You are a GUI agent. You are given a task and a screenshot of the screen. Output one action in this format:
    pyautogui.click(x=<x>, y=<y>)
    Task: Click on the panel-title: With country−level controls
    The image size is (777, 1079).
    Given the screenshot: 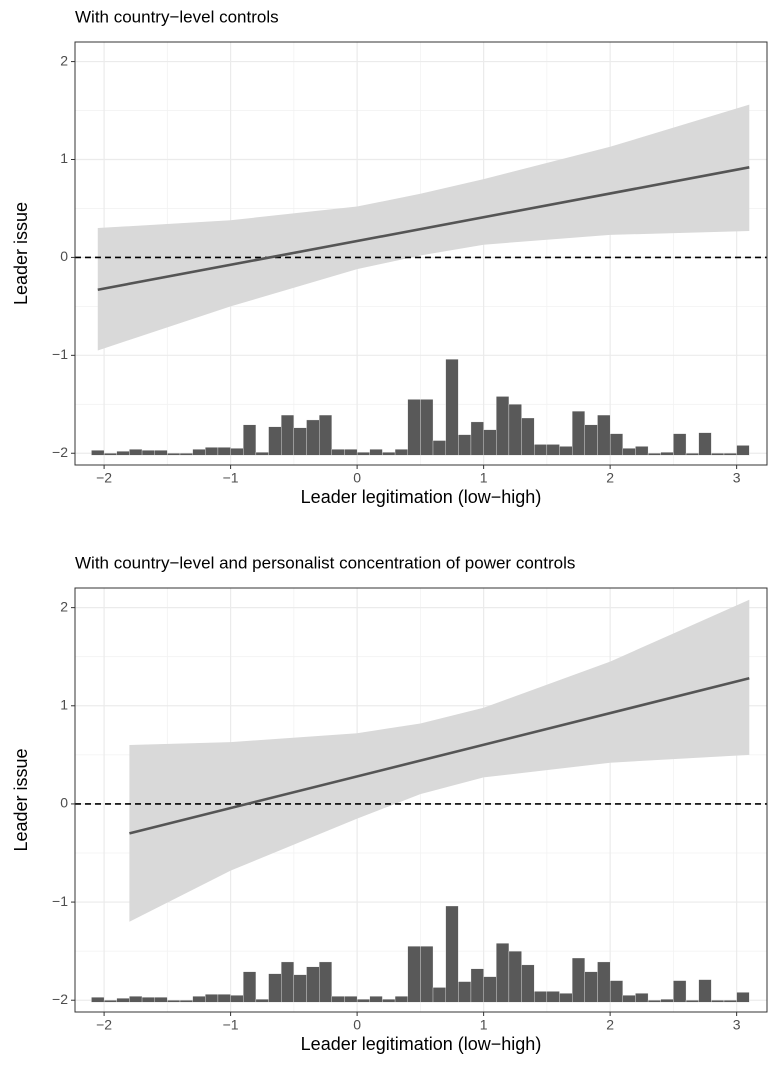 What is the action you would take?
    pyautogui.click(x=177, y=16)
    